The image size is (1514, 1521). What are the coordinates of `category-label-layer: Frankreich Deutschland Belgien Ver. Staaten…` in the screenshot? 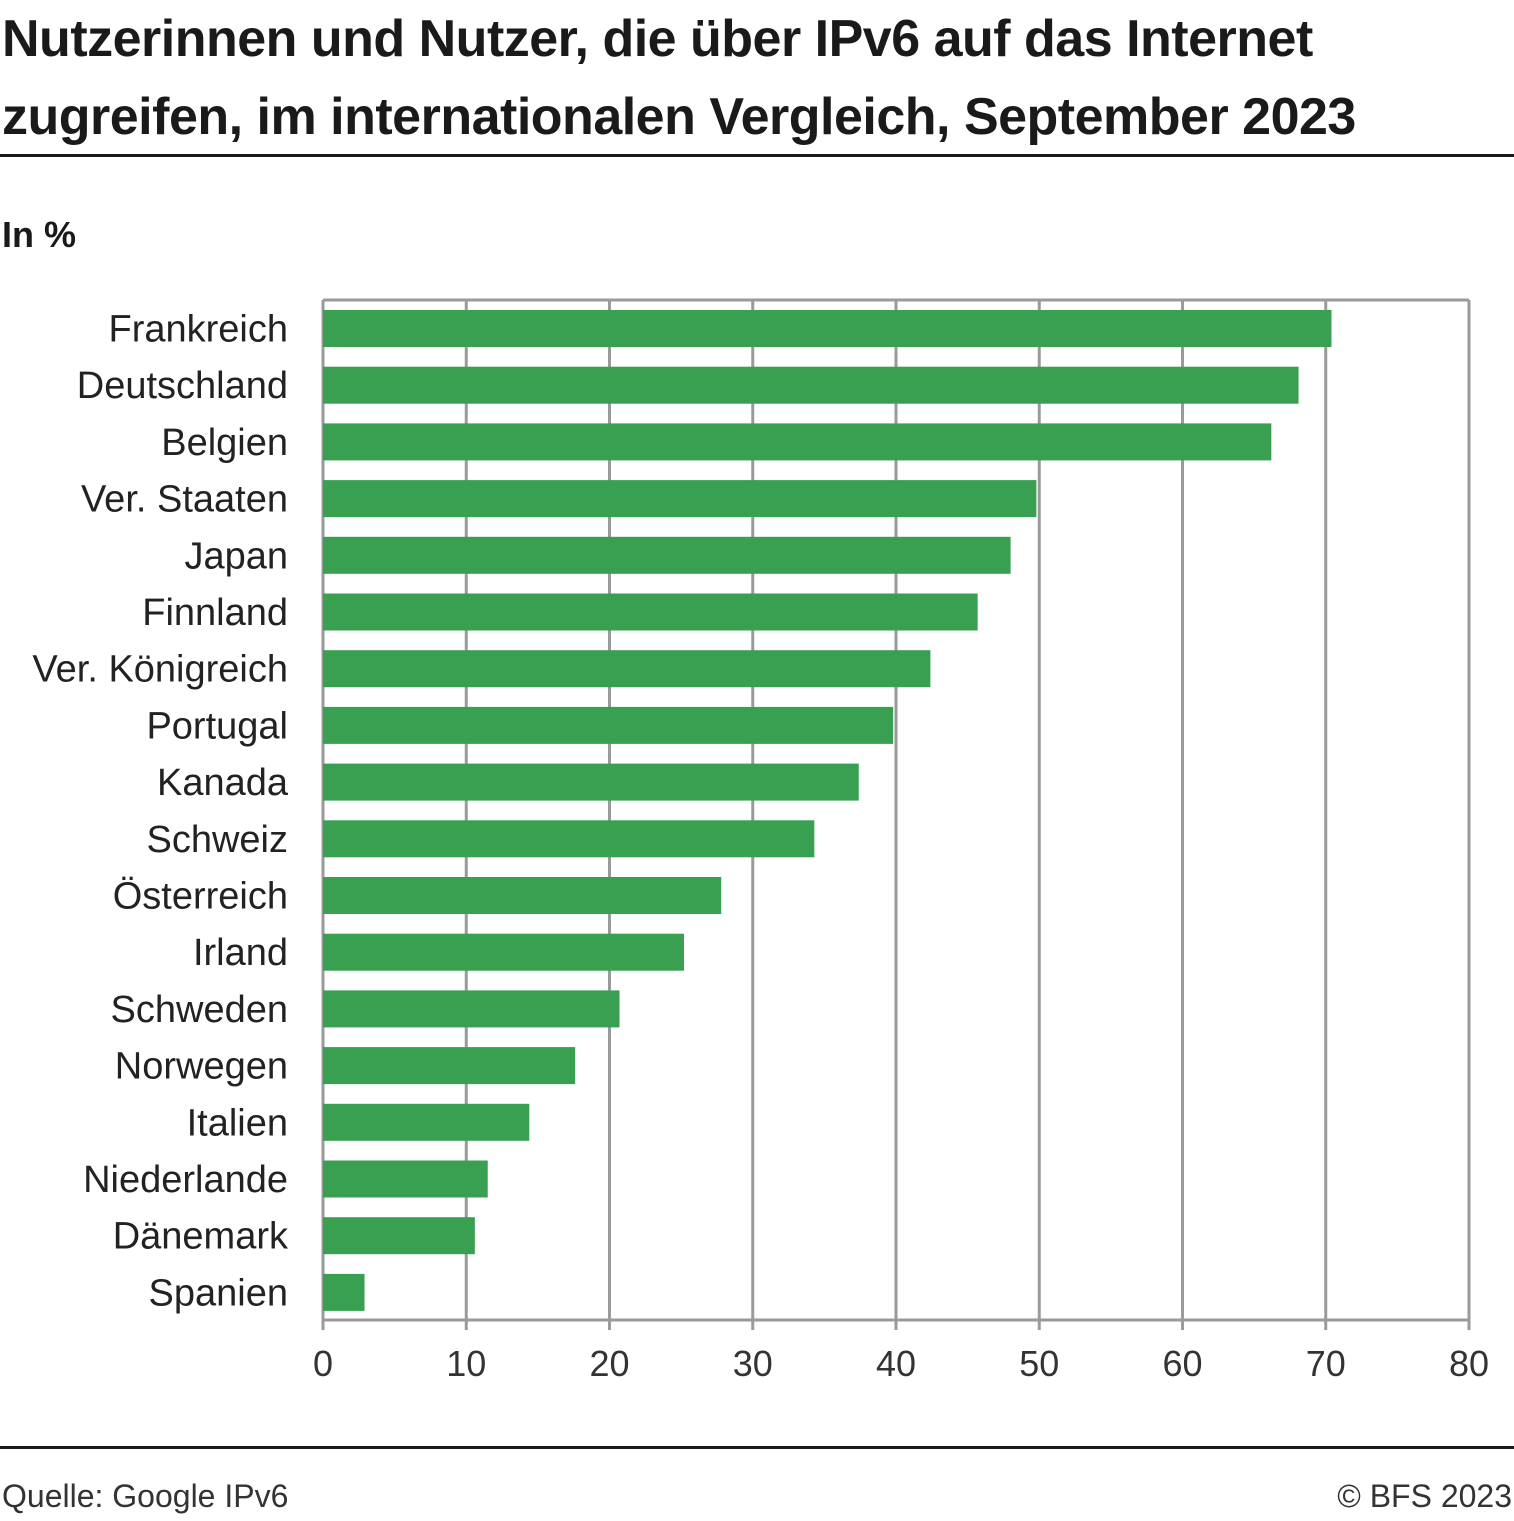 It's located at (160, 812).